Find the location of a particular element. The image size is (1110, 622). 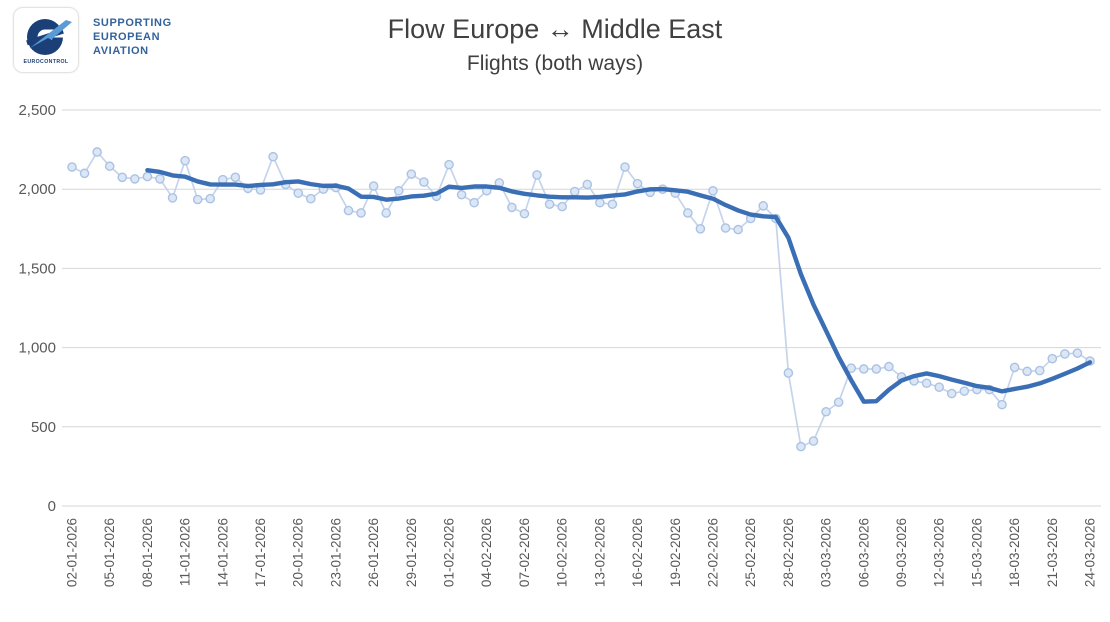

x-axis-tick-label: 08-01-2026 is located at coordinates (147, 552).